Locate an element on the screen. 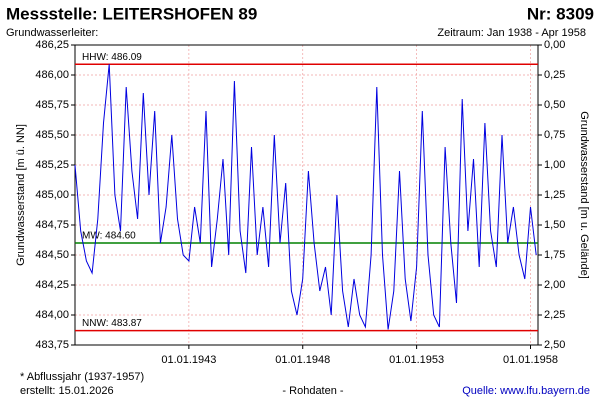 The width and height of the screenshot is (600, 400). y2-tick-label: 1,50 is located at coordinates (554, 225).